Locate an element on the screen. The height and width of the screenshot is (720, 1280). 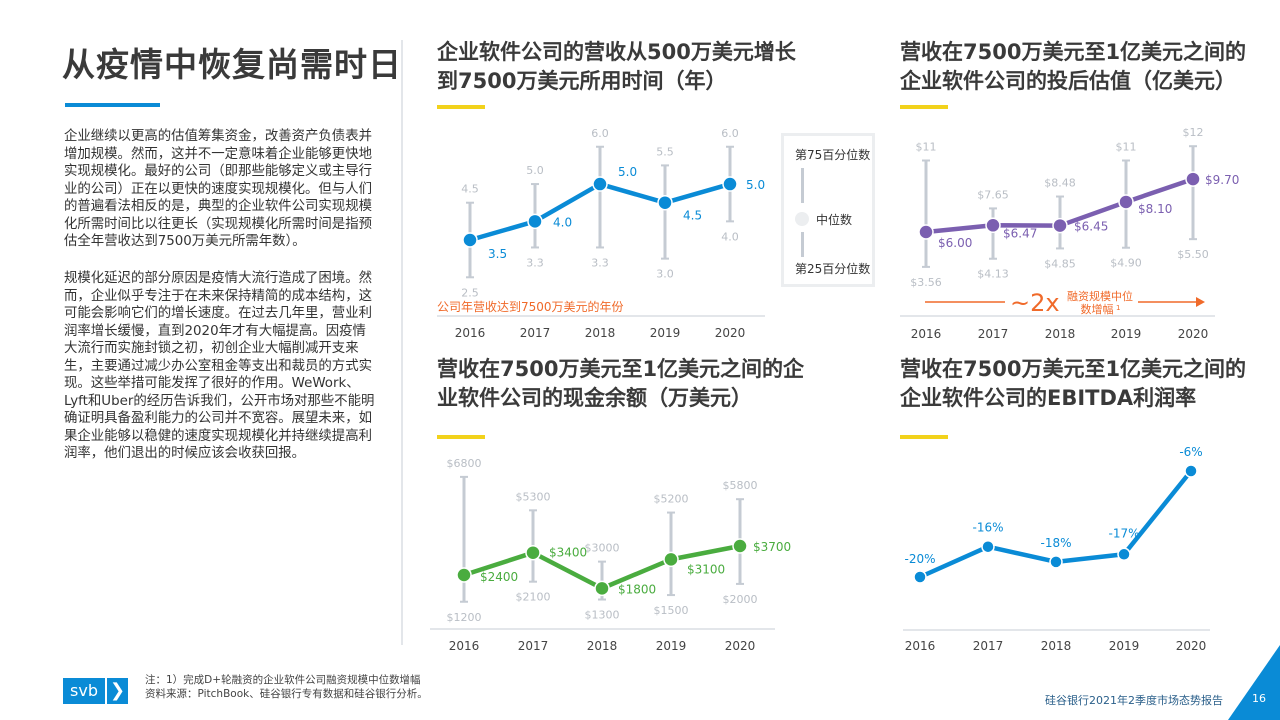
chart1-median-label: 4.0 is located at coordinates (562, 222).